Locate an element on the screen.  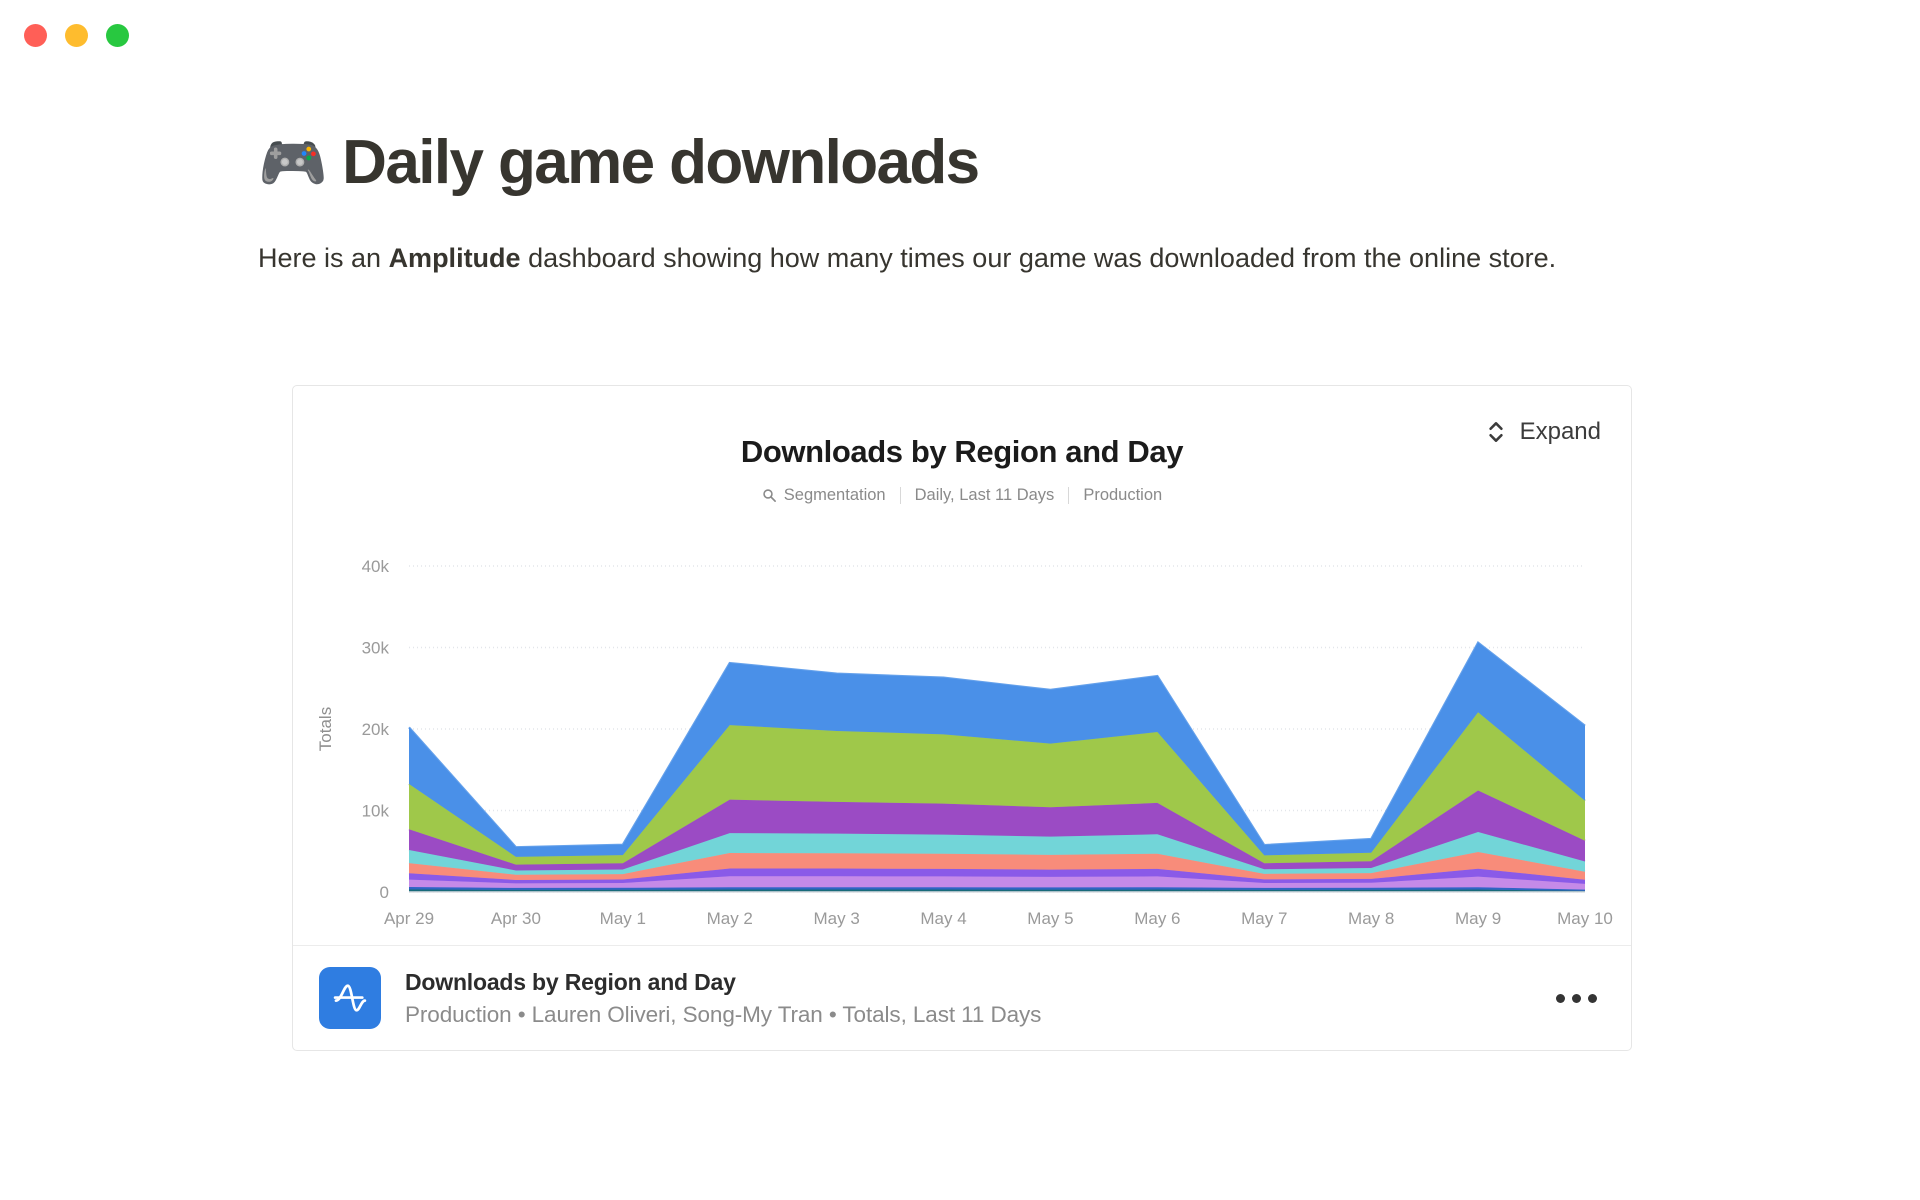
subtitle-segmentation-label: Segmentation is located at coordinates (834, 495).